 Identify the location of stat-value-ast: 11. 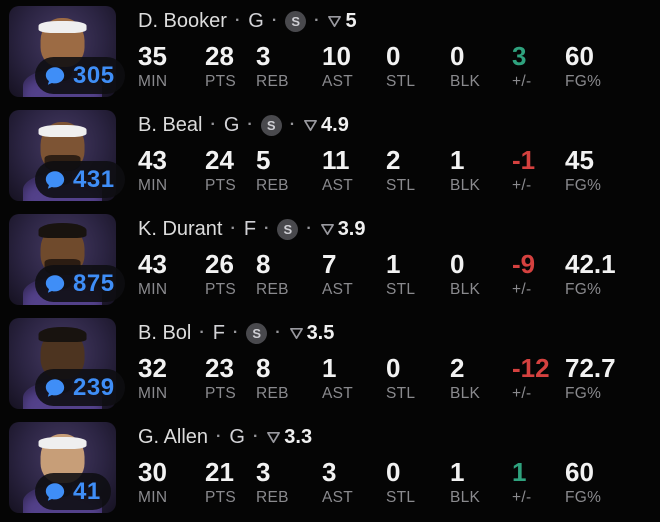
(336, 160).